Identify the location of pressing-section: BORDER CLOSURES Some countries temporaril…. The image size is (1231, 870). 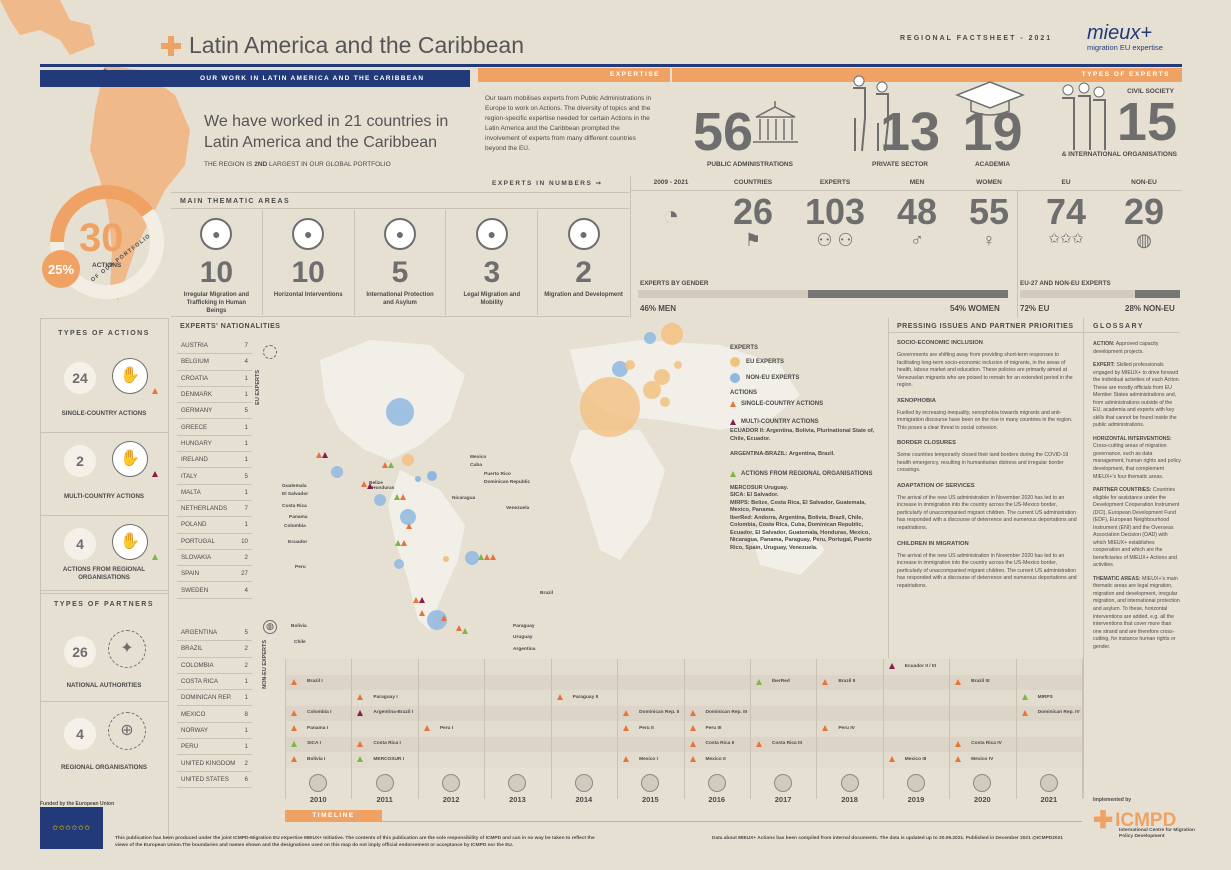
(987, 457).